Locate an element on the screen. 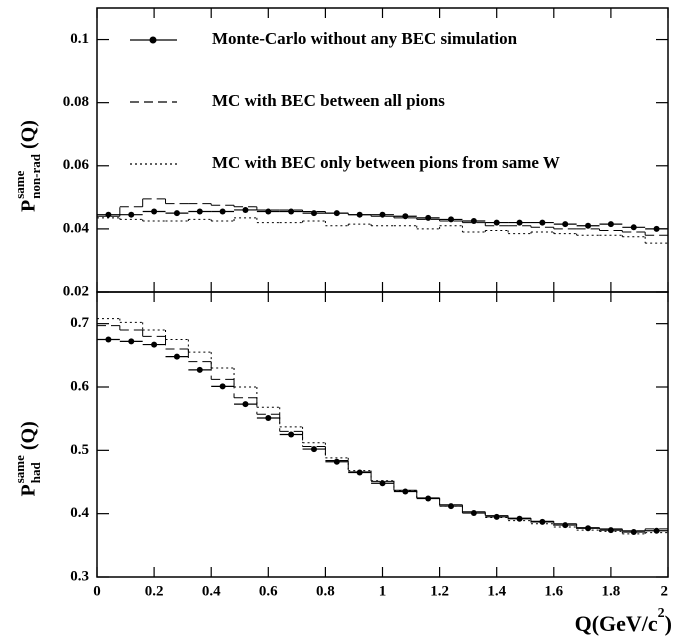  y-tick-label: 0.6 is located at coordinates (79, 386).